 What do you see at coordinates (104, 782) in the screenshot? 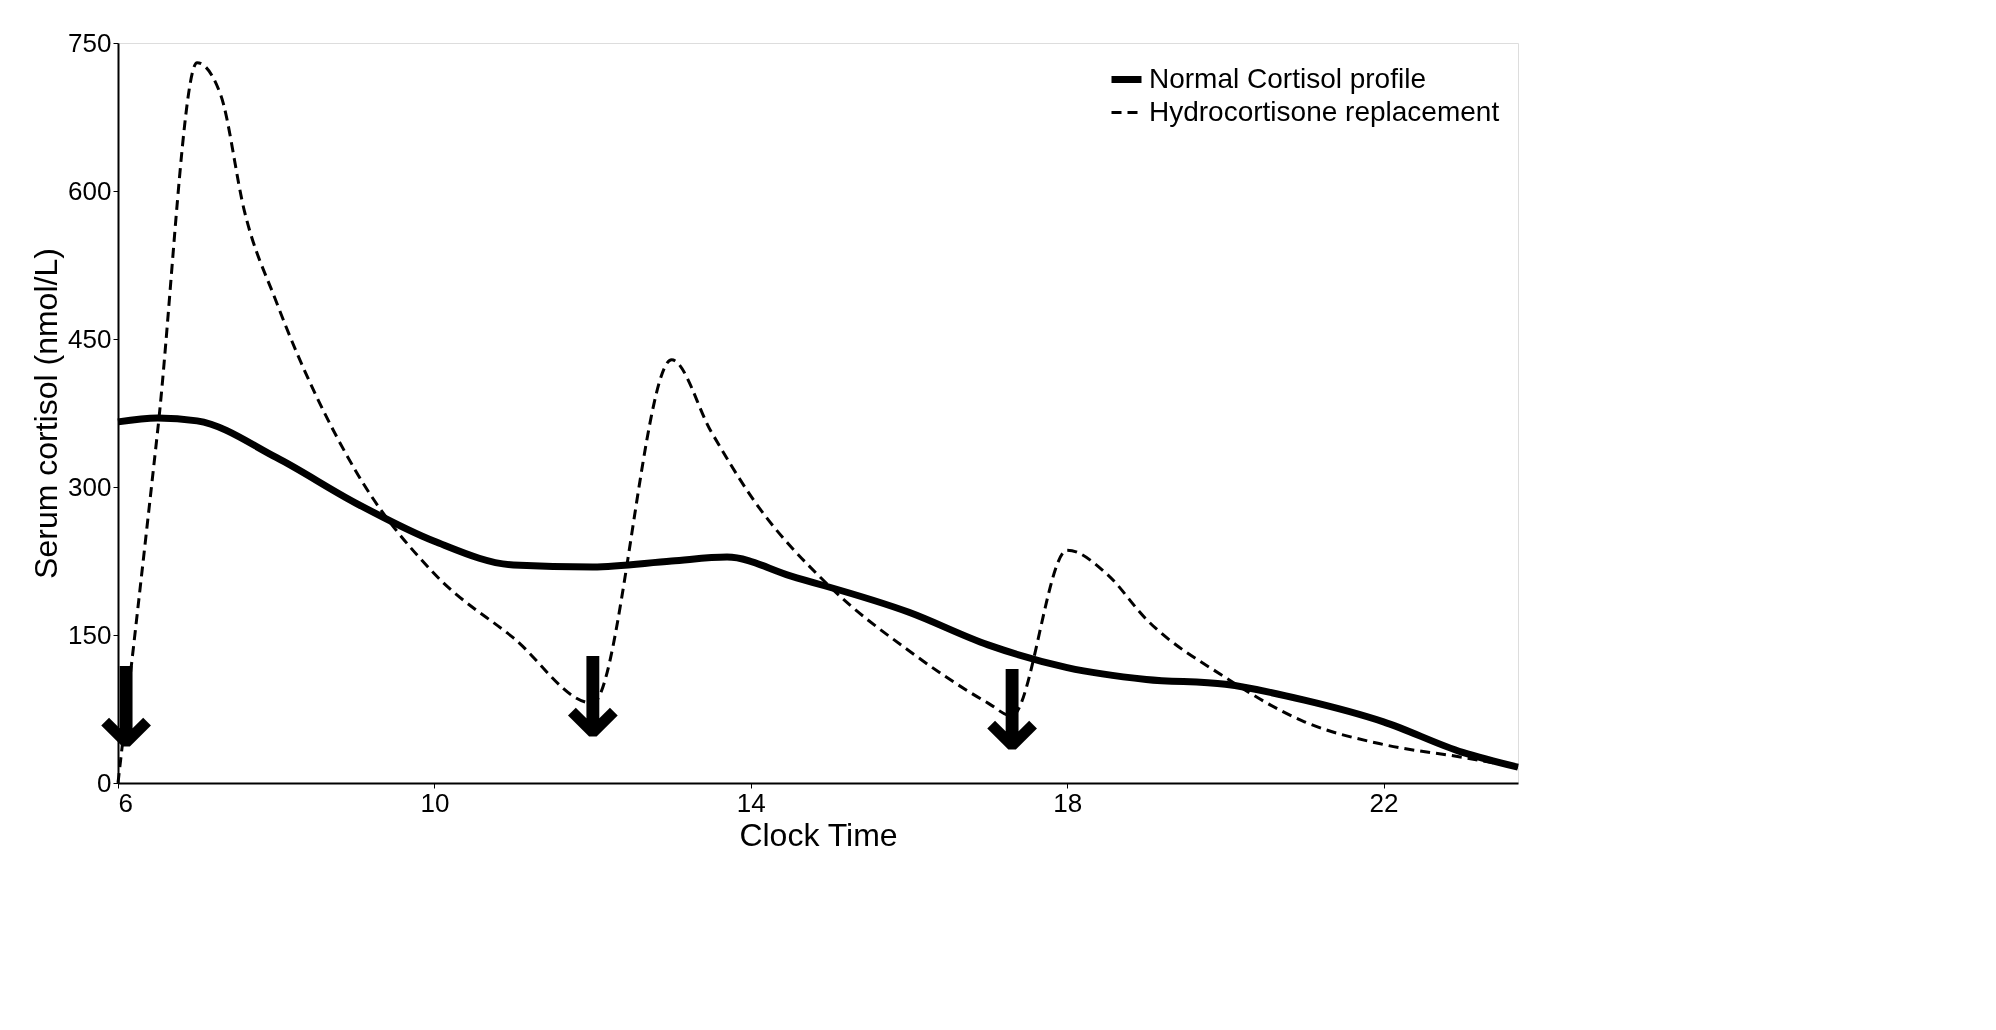
I see `y-tick-label: 0` at bounding box center [104, 782].